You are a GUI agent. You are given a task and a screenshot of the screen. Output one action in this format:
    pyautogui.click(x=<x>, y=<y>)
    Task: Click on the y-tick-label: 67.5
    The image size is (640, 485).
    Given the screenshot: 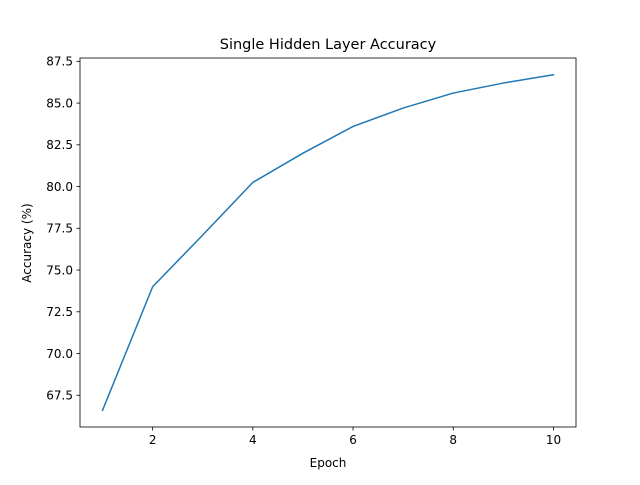 What is the action you would take?
    pyautogui.click(x=59, y=396)
    